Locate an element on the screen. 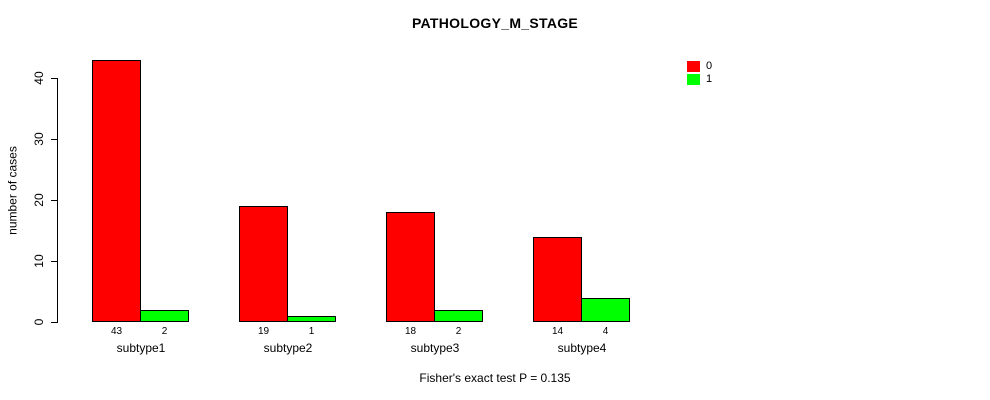 This screenshot has height=400, width=990. caption-text: Fisher's exact test P = 0.135 is located at coordinates (495, 378).